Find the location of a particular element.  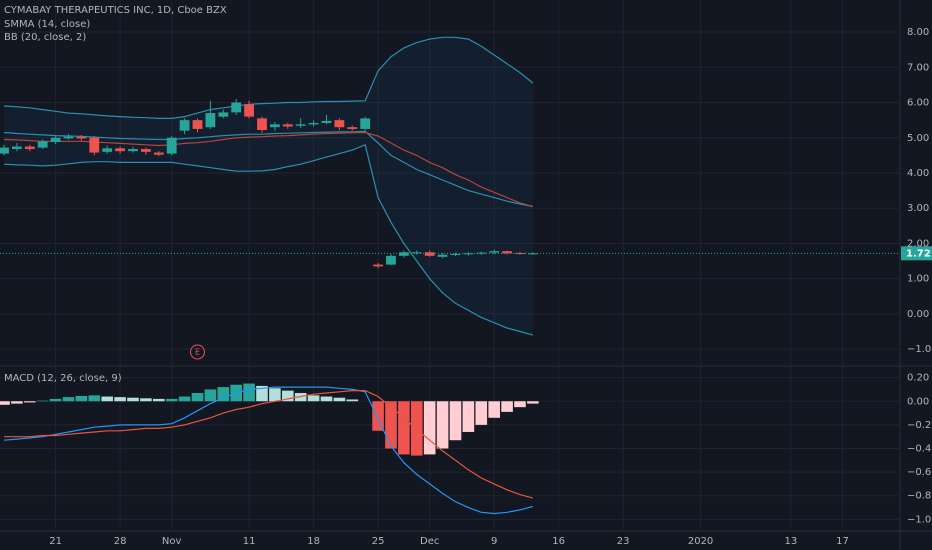

earnings-marker is located at coordinates (197, 352).